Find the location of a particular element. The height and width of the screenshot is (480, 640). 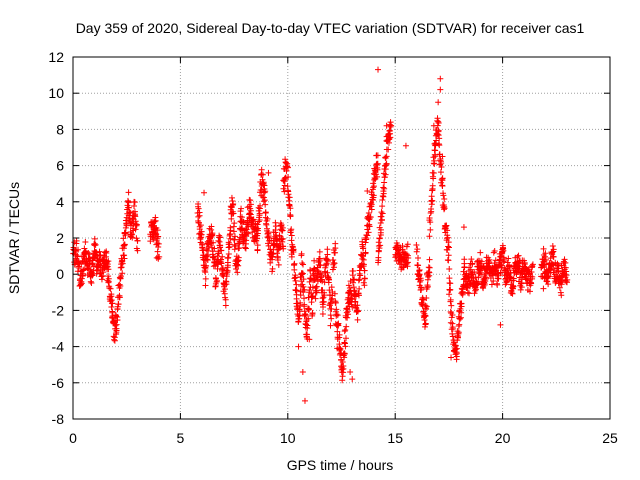

y-tick-label: -6 is located at coordinates (58, 383).